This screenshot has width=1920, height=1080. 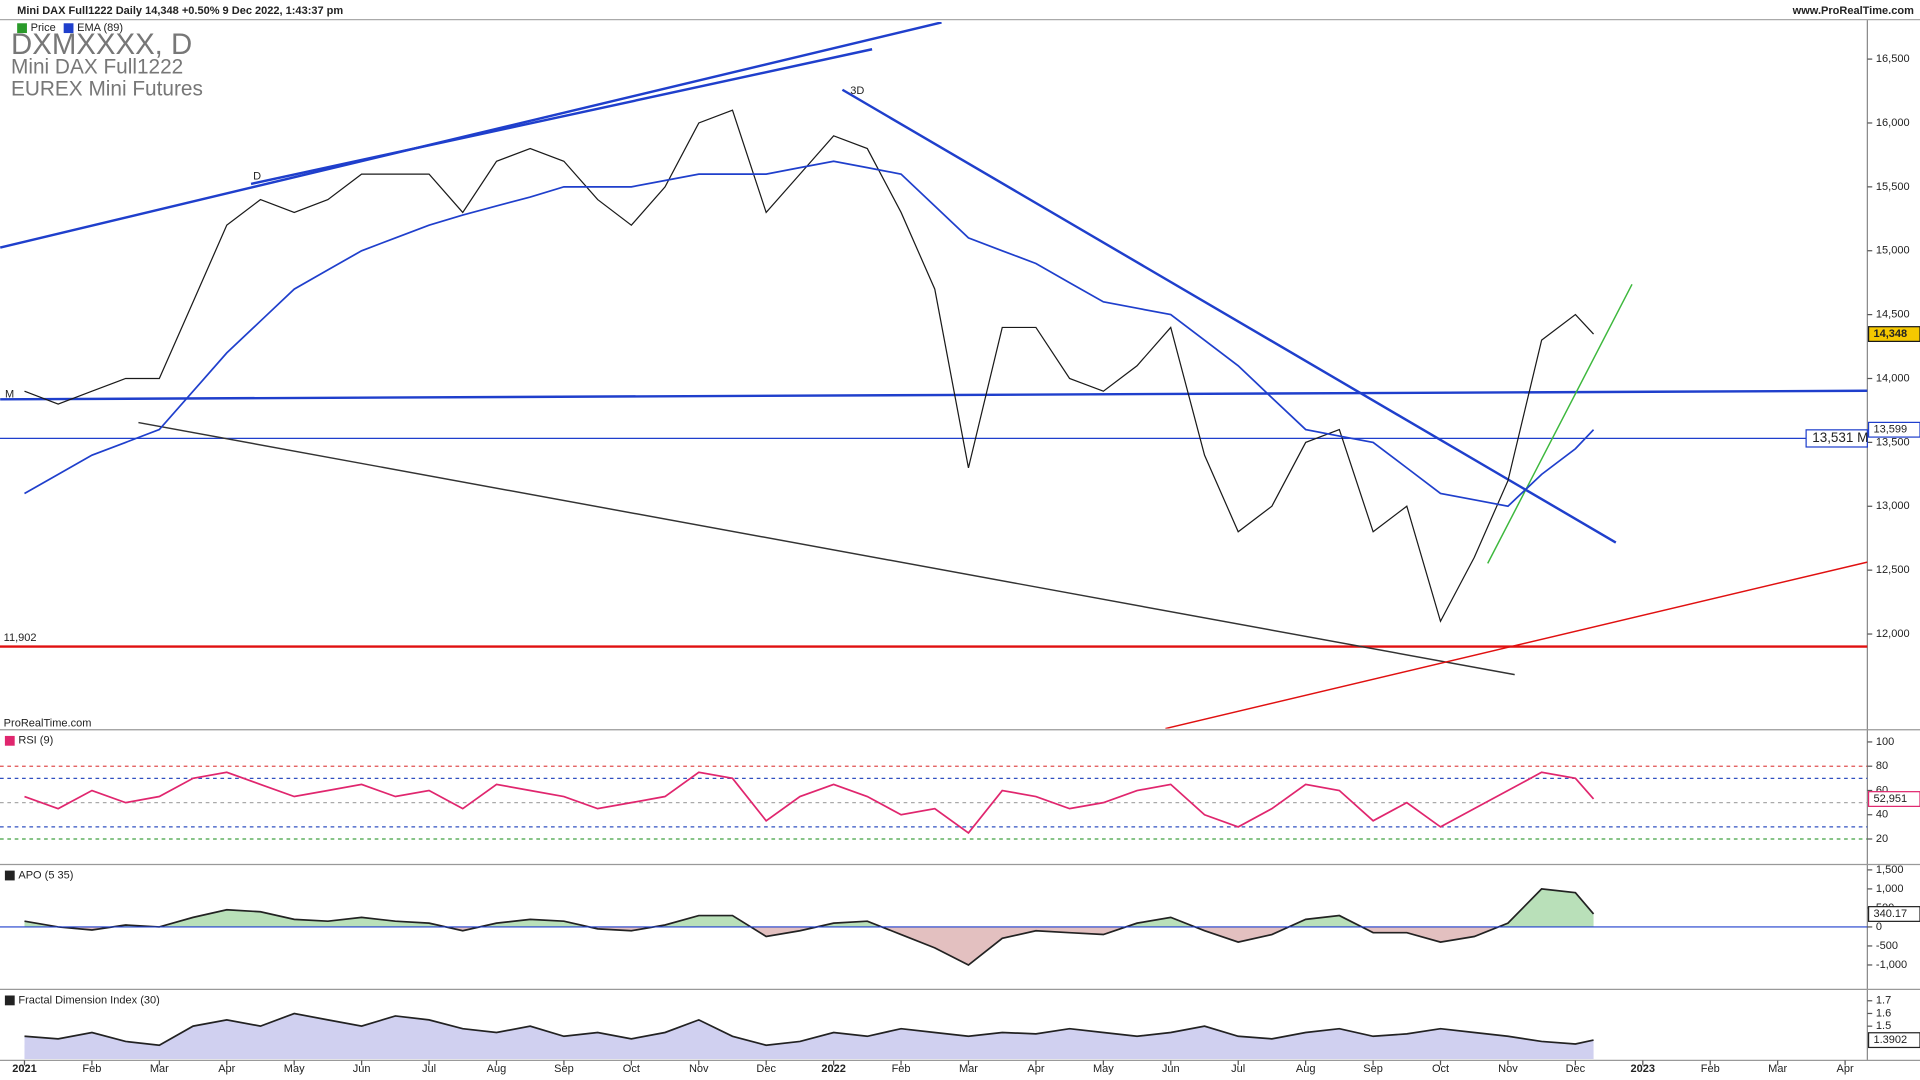 I want to click on y-tick-label: 15,500, so click(x=1893, y=187).